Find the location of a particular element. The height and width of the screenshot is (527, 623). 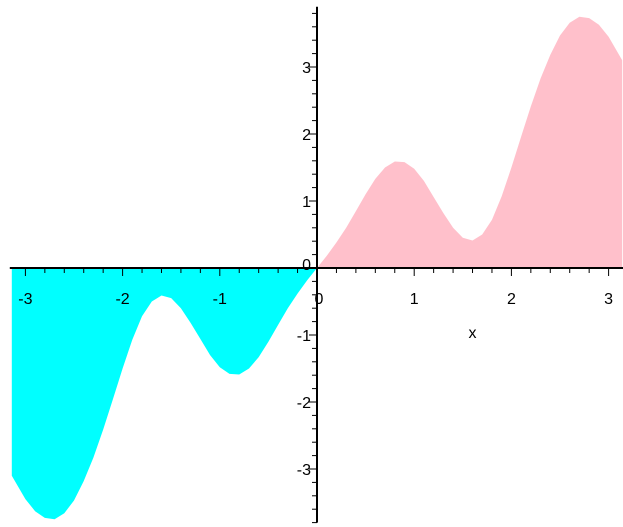

y-tick-label: -1 is located at coordinates (304, 336).